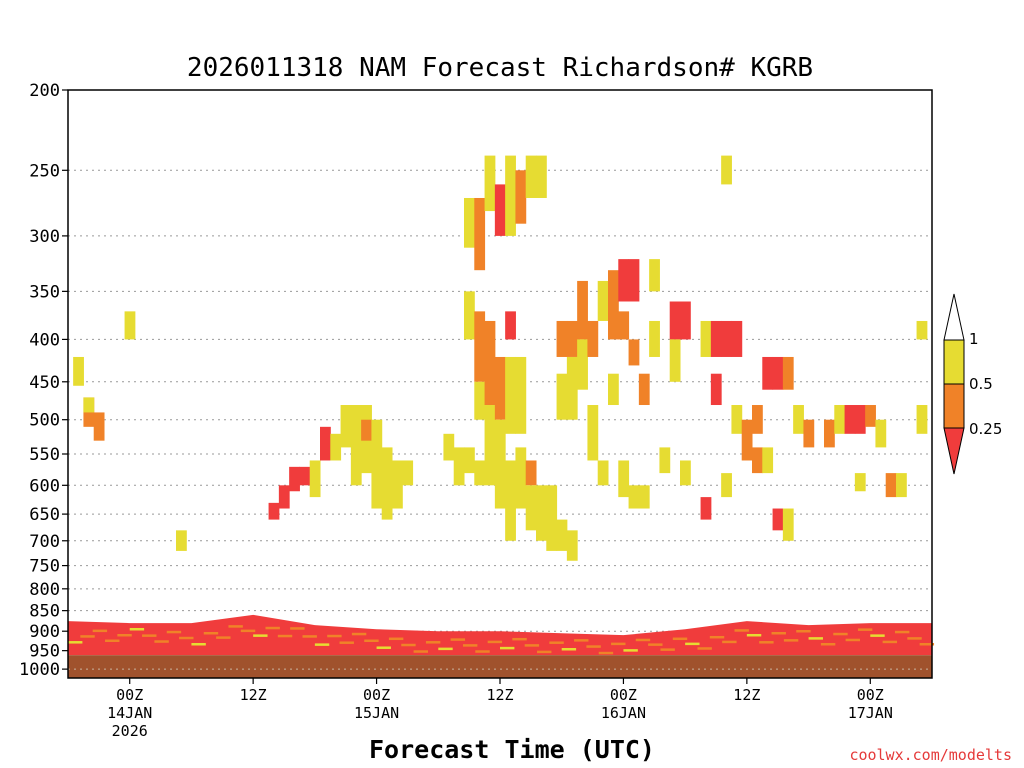 The image size is (1024, 768). I want to click on y-tick-label: 750, so click(44, 567).